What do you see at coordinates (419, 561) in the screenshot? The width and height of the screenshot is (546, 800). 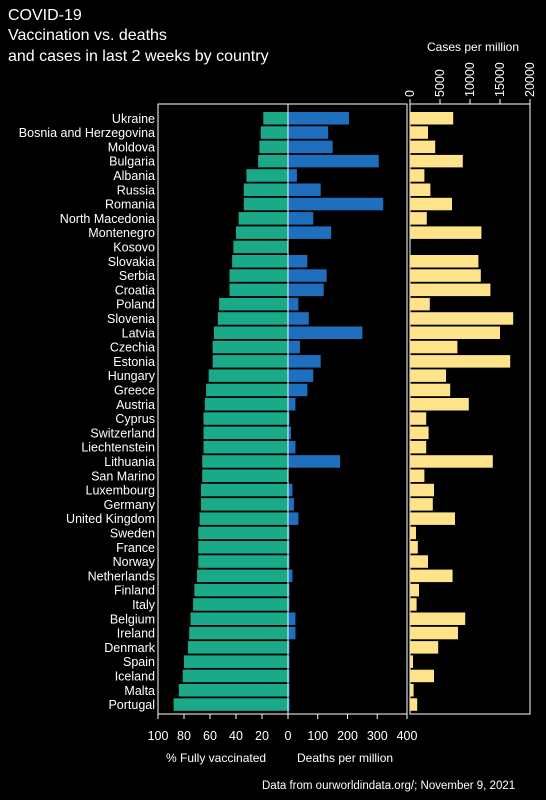 I see `cases-bar-norway` at bounding box center [419, 561].